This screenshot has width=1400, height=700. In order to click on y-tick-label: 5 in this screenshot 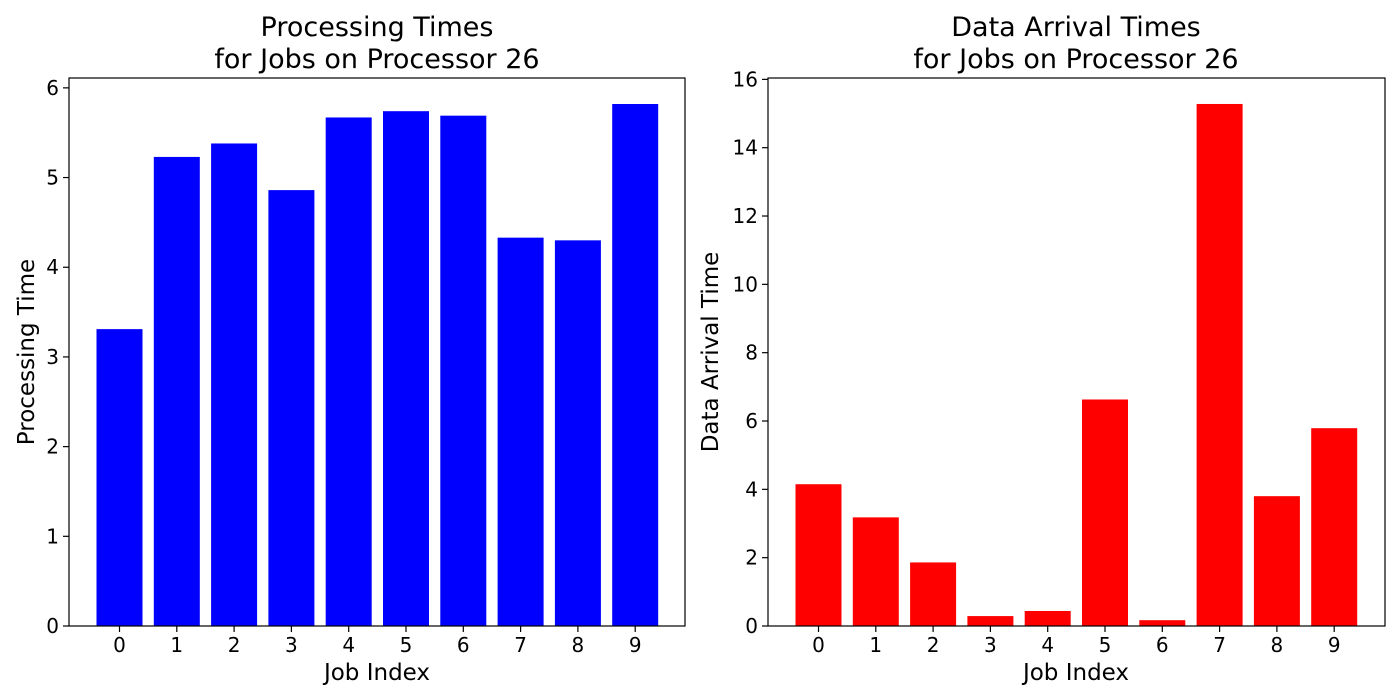, I will do `click(52, 178)`.